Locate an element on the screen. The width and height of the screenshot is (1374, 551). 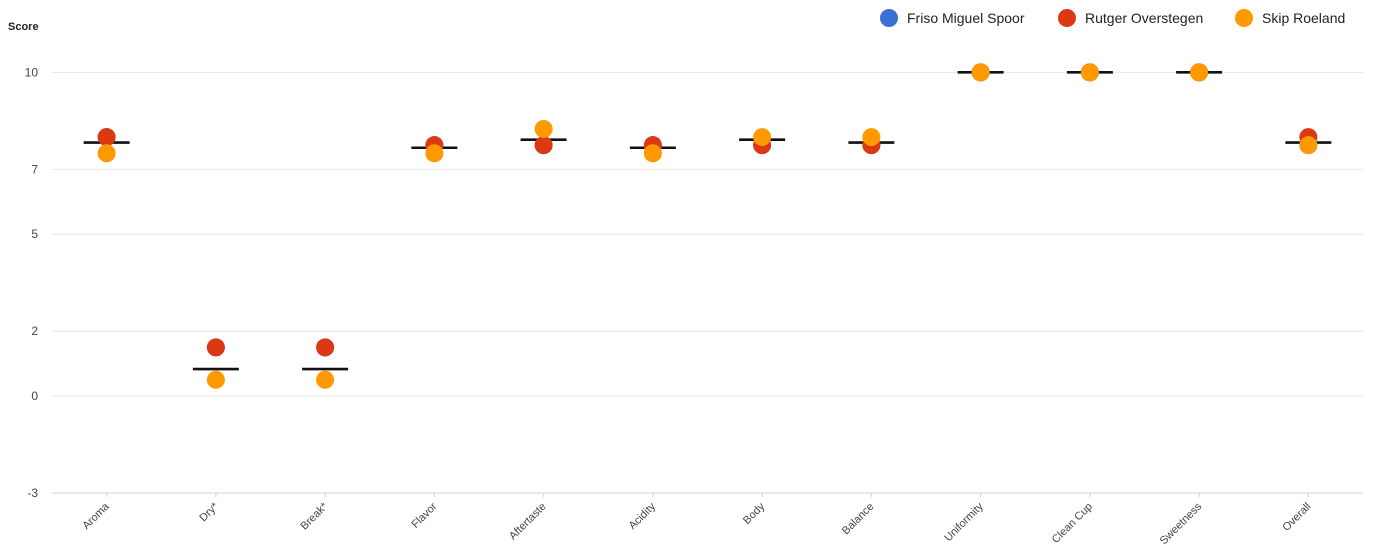
x-tick-label: Clean Cup is located at coordinates (1072, 523).